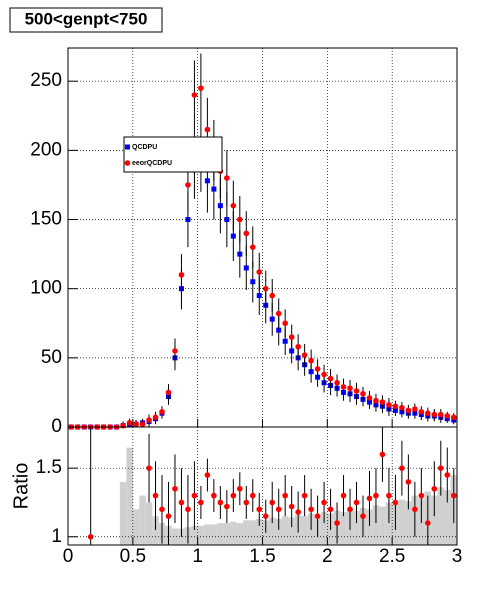  I want to click on x-tick-label: 0.5, so click(133, 556).